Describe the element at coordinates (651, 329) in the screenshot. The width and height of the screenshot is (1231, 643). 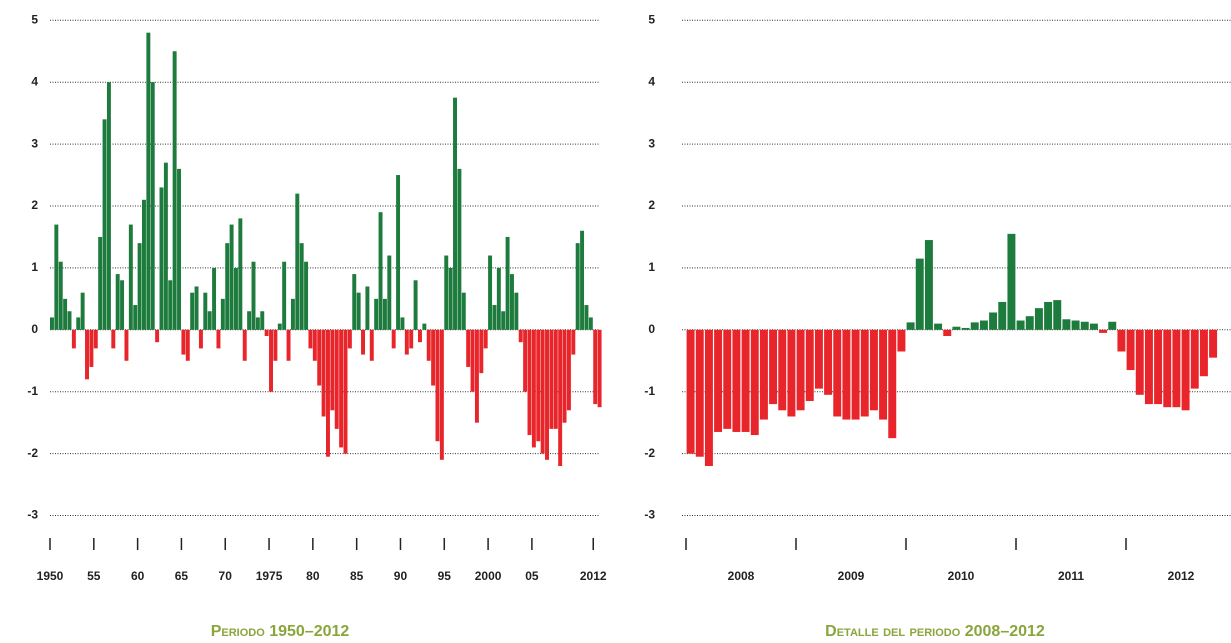
I see `y-tick-label: 0` at that location.